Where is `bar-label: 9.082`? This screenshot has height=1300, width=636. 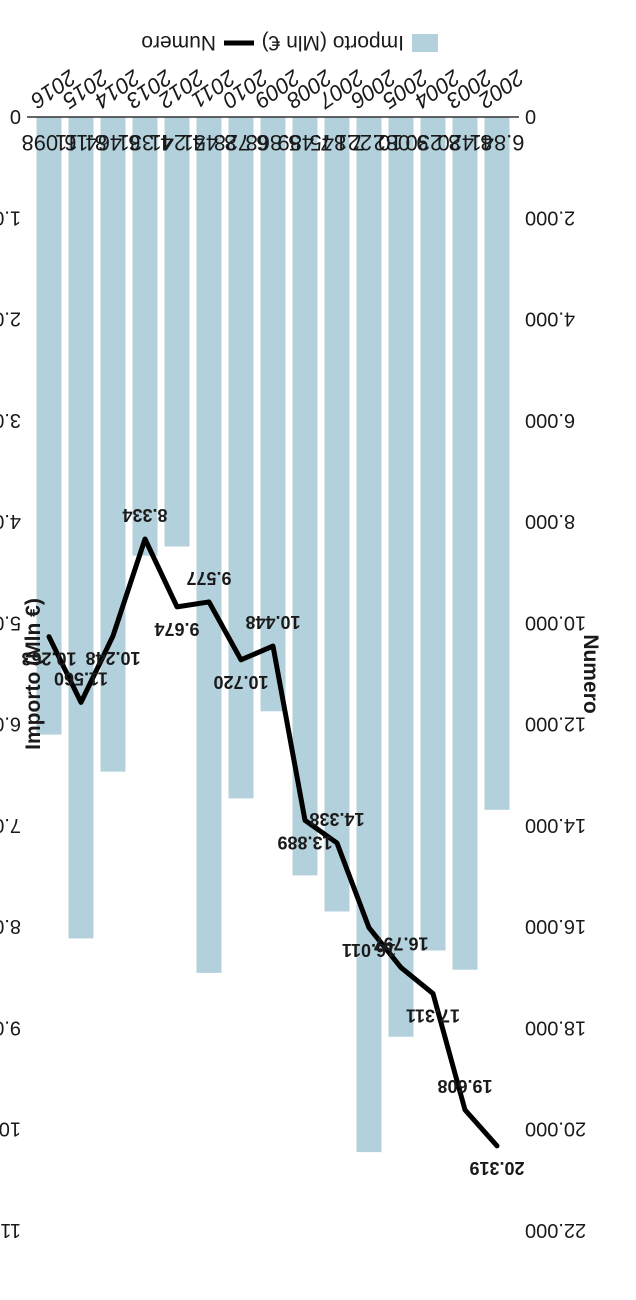 bar-label: 9.082 is located at coordinates (400, 142).